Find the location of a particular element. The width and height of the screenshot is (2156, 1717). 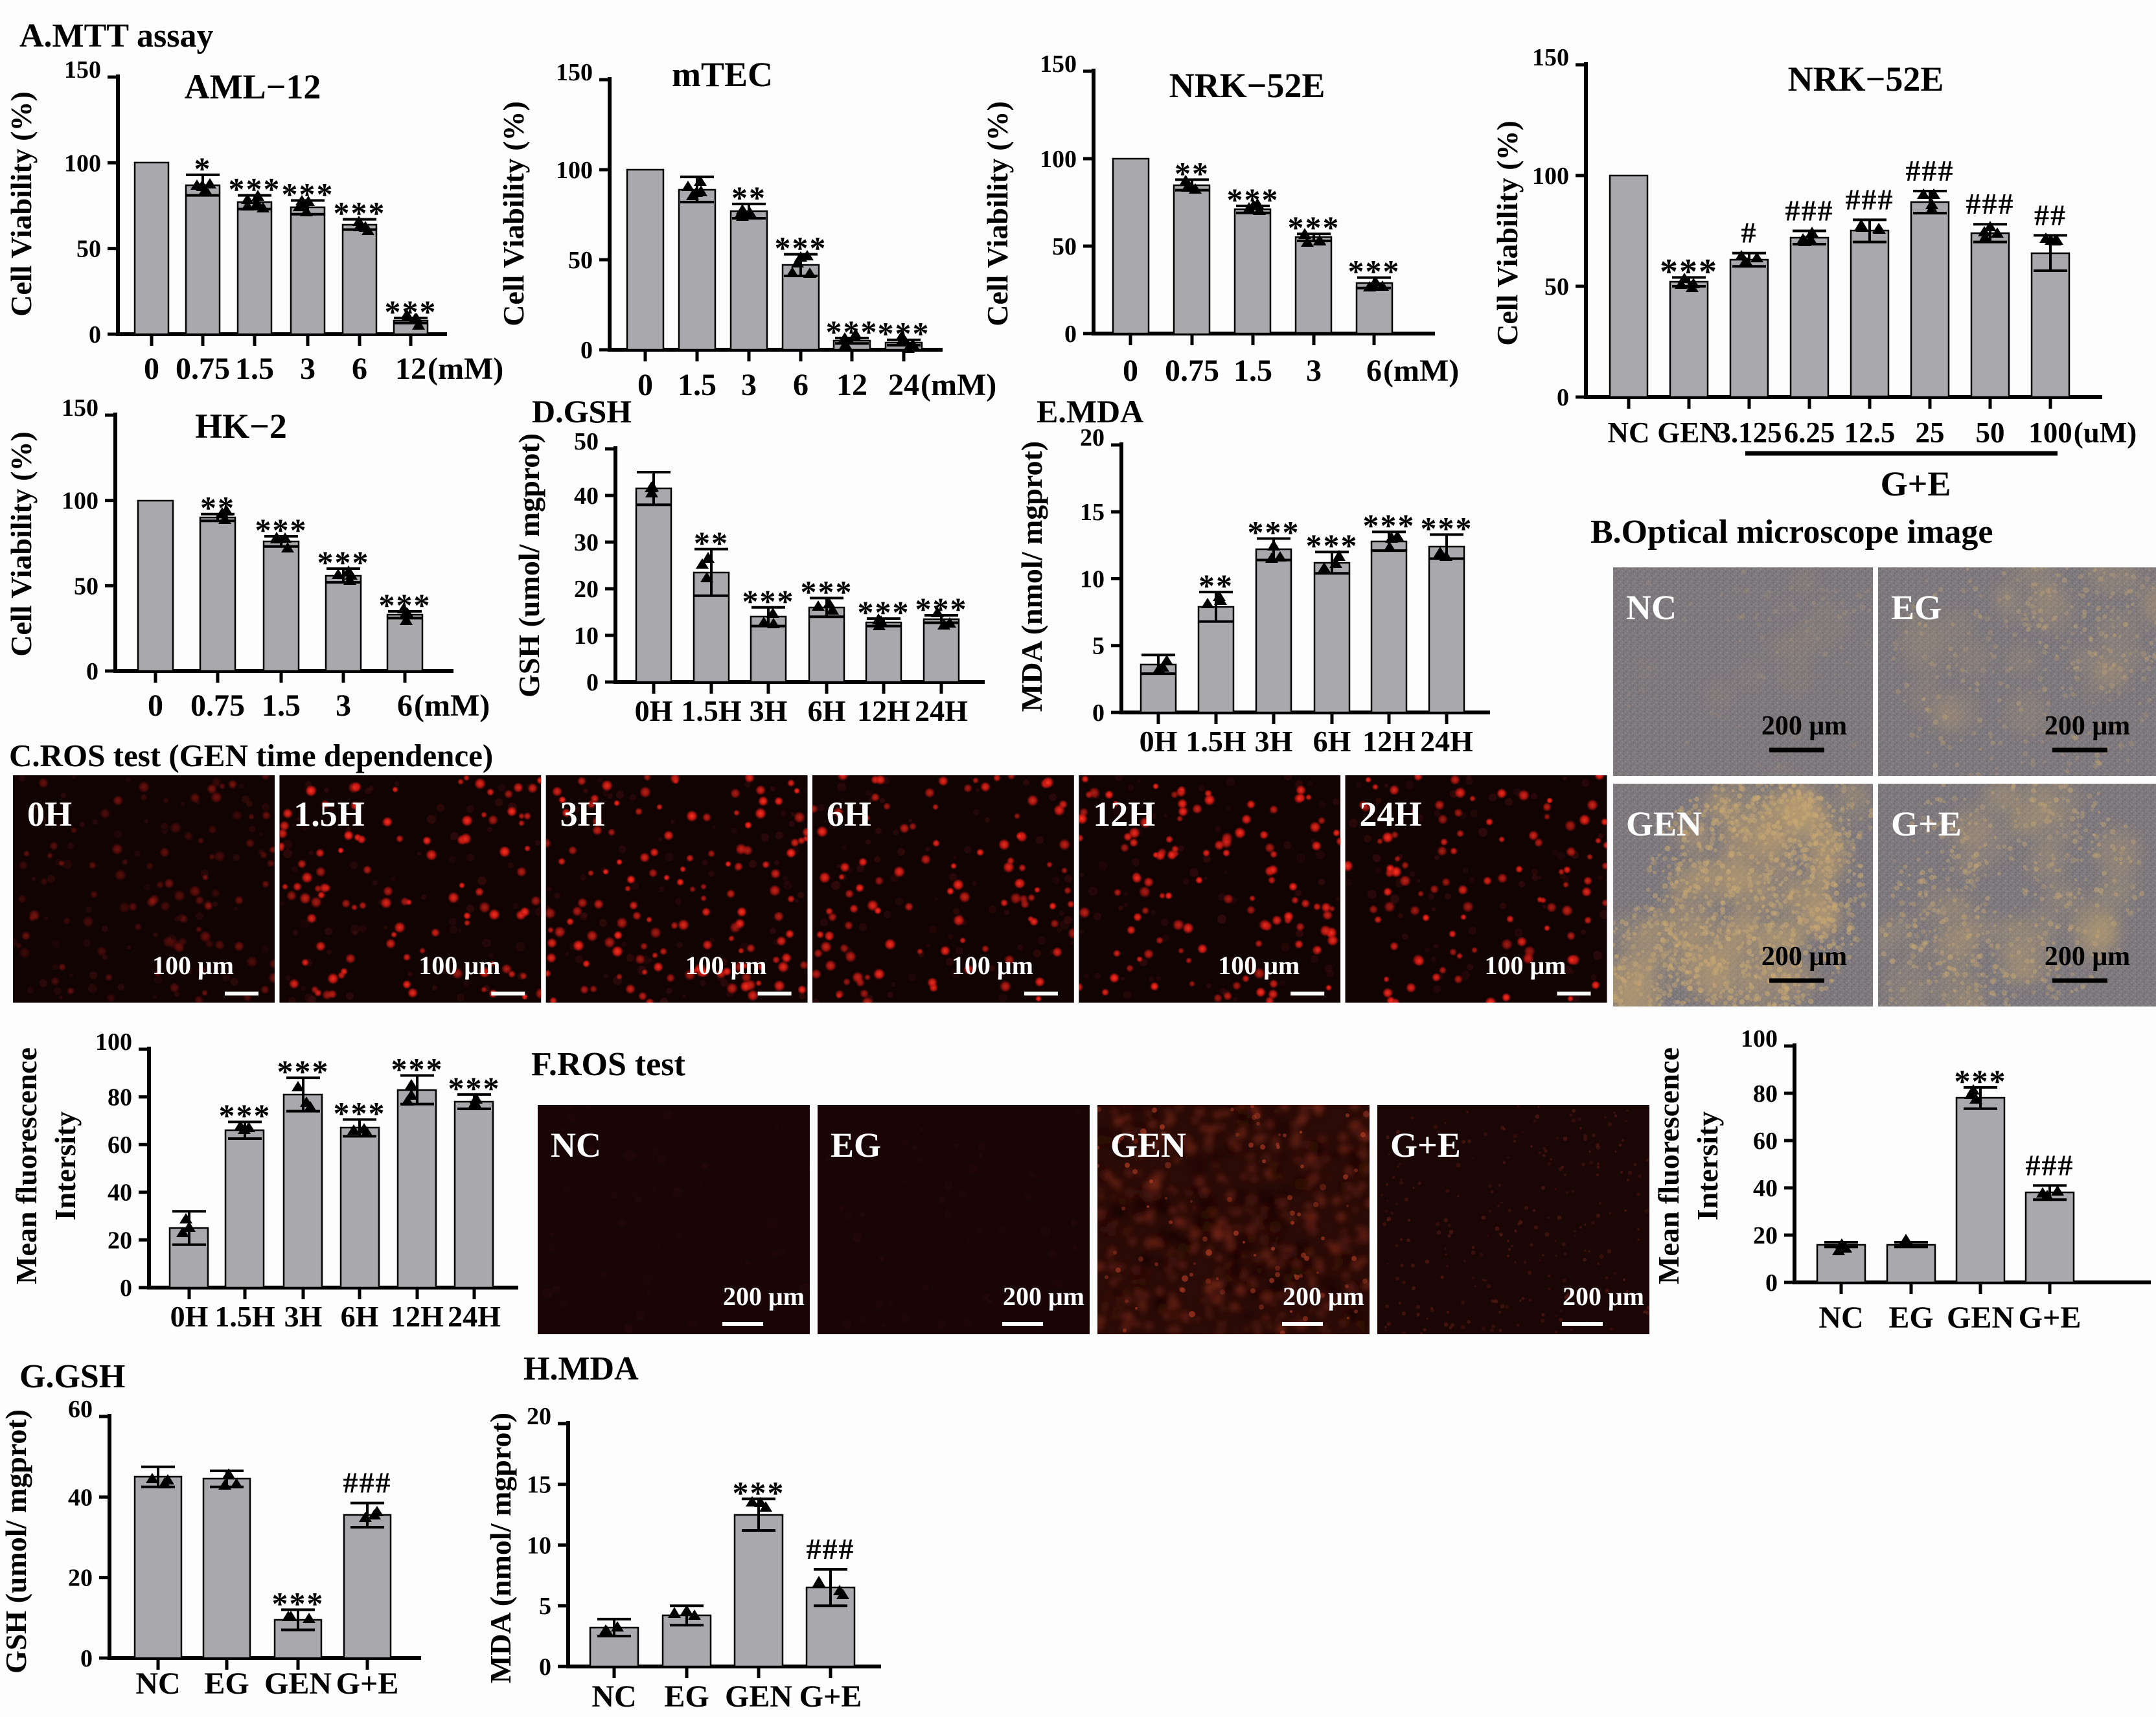

svg-text: A.MTT assay is located at coordinates (116, 35).